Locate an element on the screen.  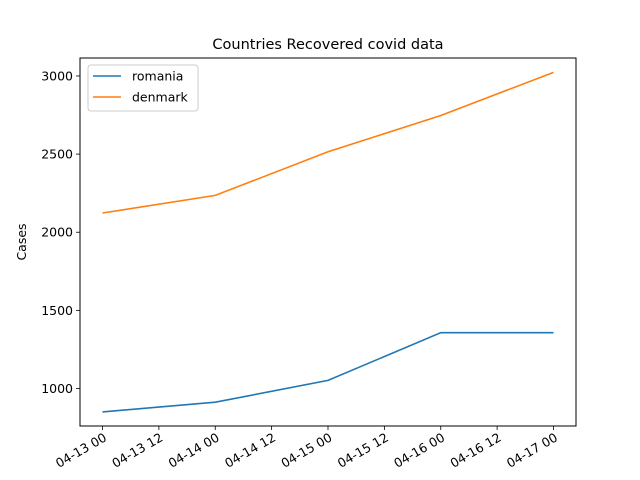
y-tick-label: 1000 is located at coordinates (57, 388).